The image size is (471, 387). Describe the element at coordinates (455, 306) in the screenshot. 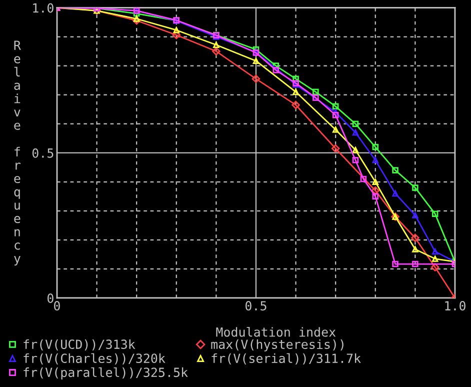

I see `x-tick-label: 1.0` at that location.